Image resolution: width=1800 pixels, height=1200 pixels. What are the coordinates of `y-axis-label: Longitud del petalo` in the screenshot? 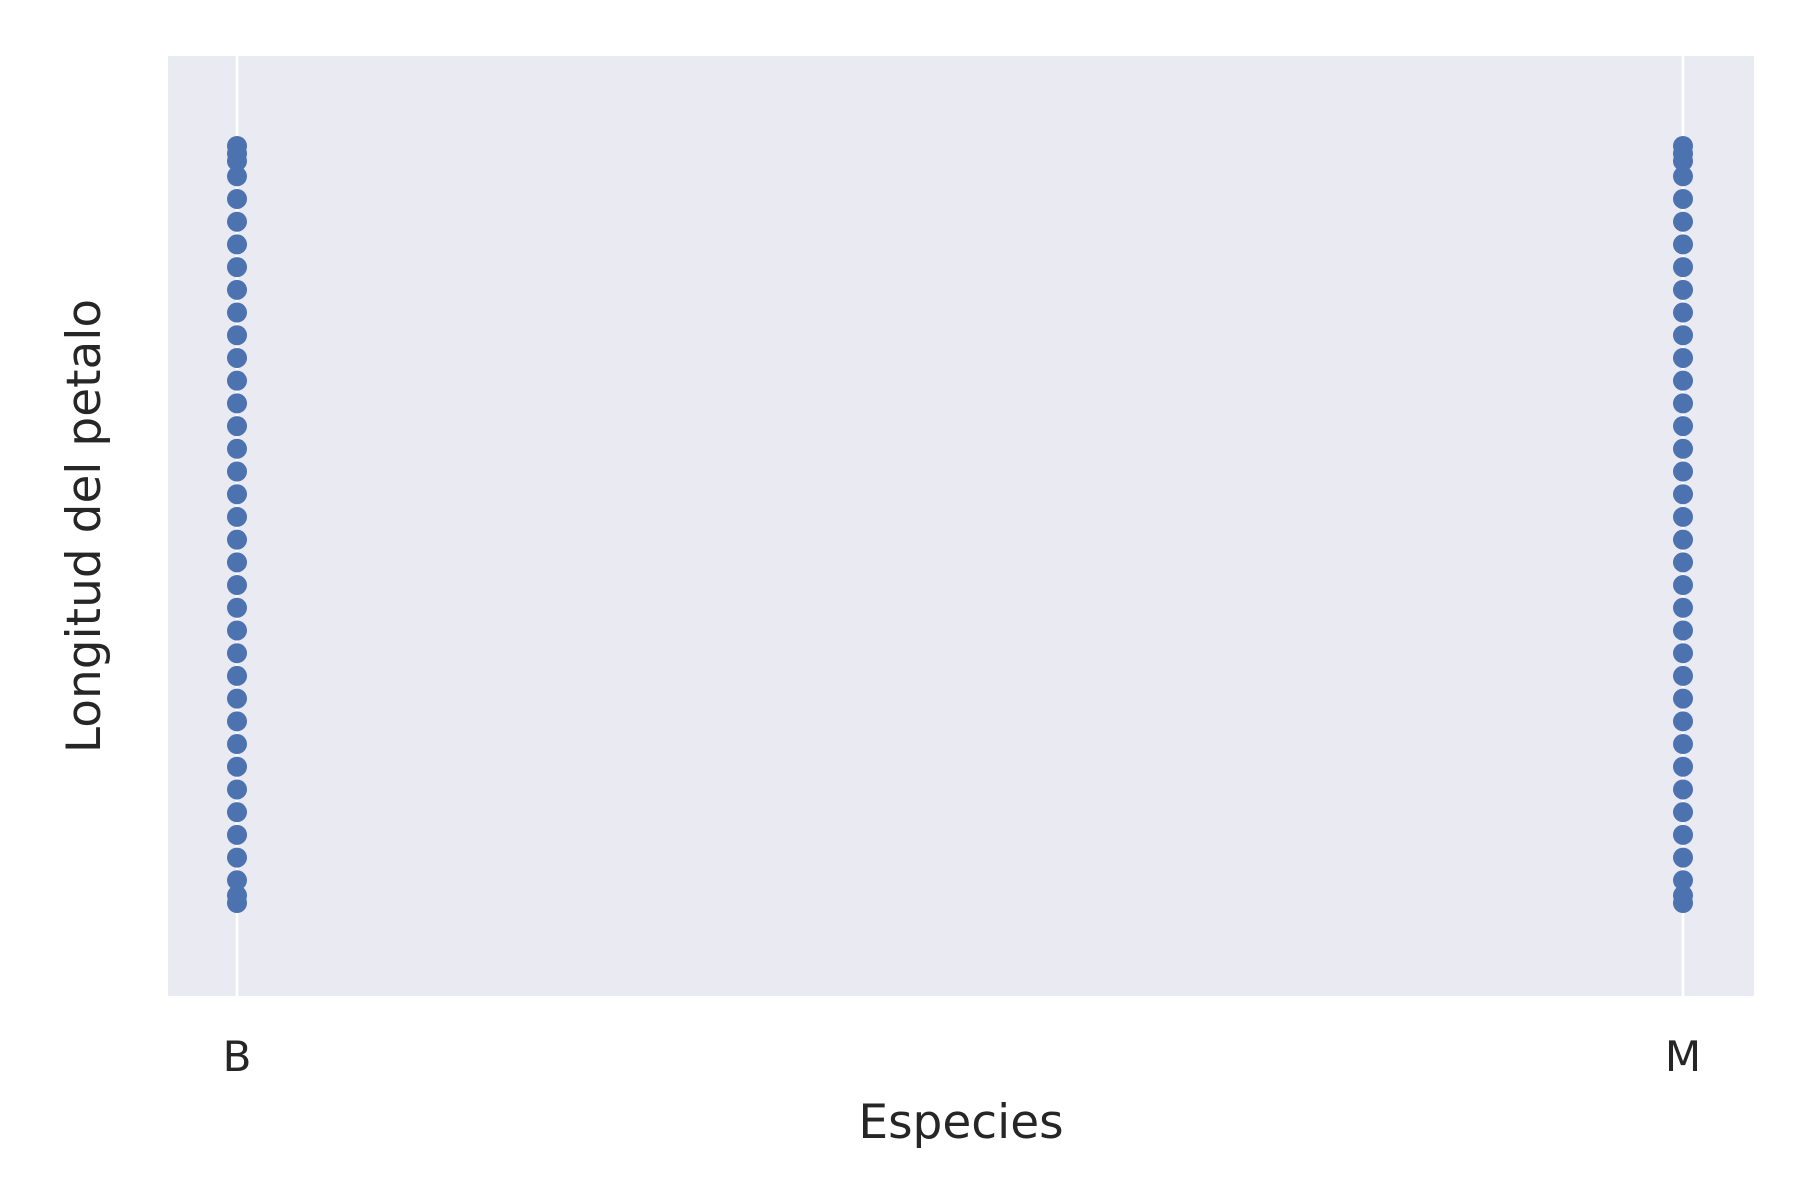 It's located at (84, 526).